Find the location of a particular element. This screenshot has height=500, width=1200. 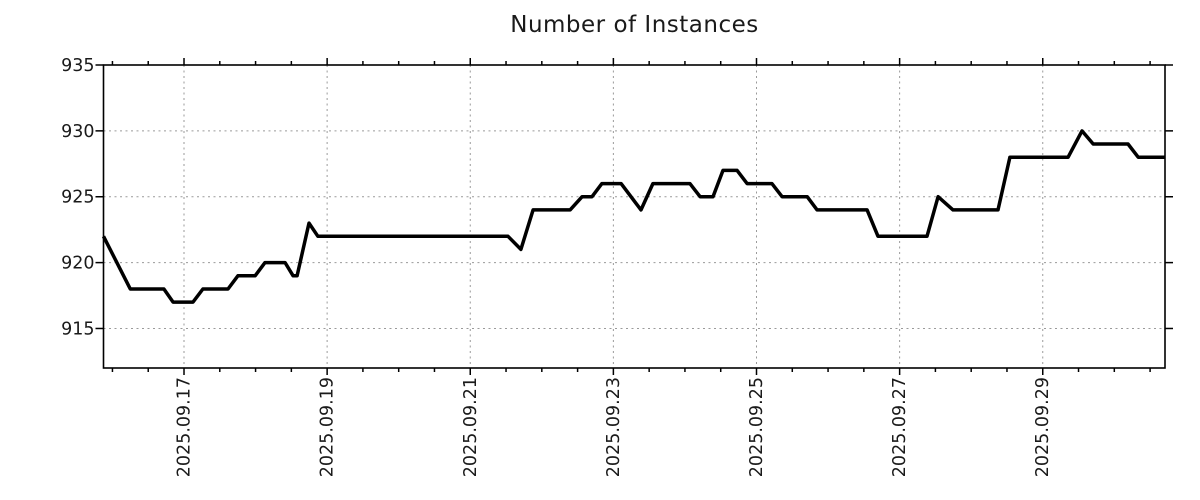

x-tick-label: 2025.09.19 is located at coordinates (328, 427).